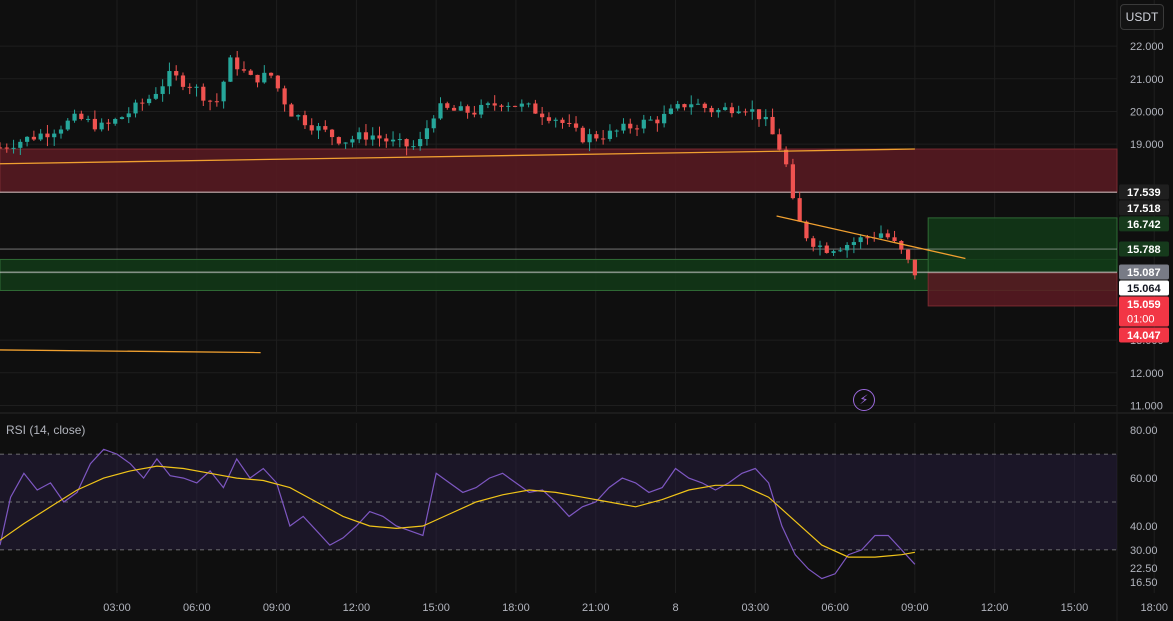 This screenshot has width=1173, height=621. What do you see at coordinates (864, 400) in the screenshot?
I see `lightning-icon: ⚡` at bounding box center [864, 400].